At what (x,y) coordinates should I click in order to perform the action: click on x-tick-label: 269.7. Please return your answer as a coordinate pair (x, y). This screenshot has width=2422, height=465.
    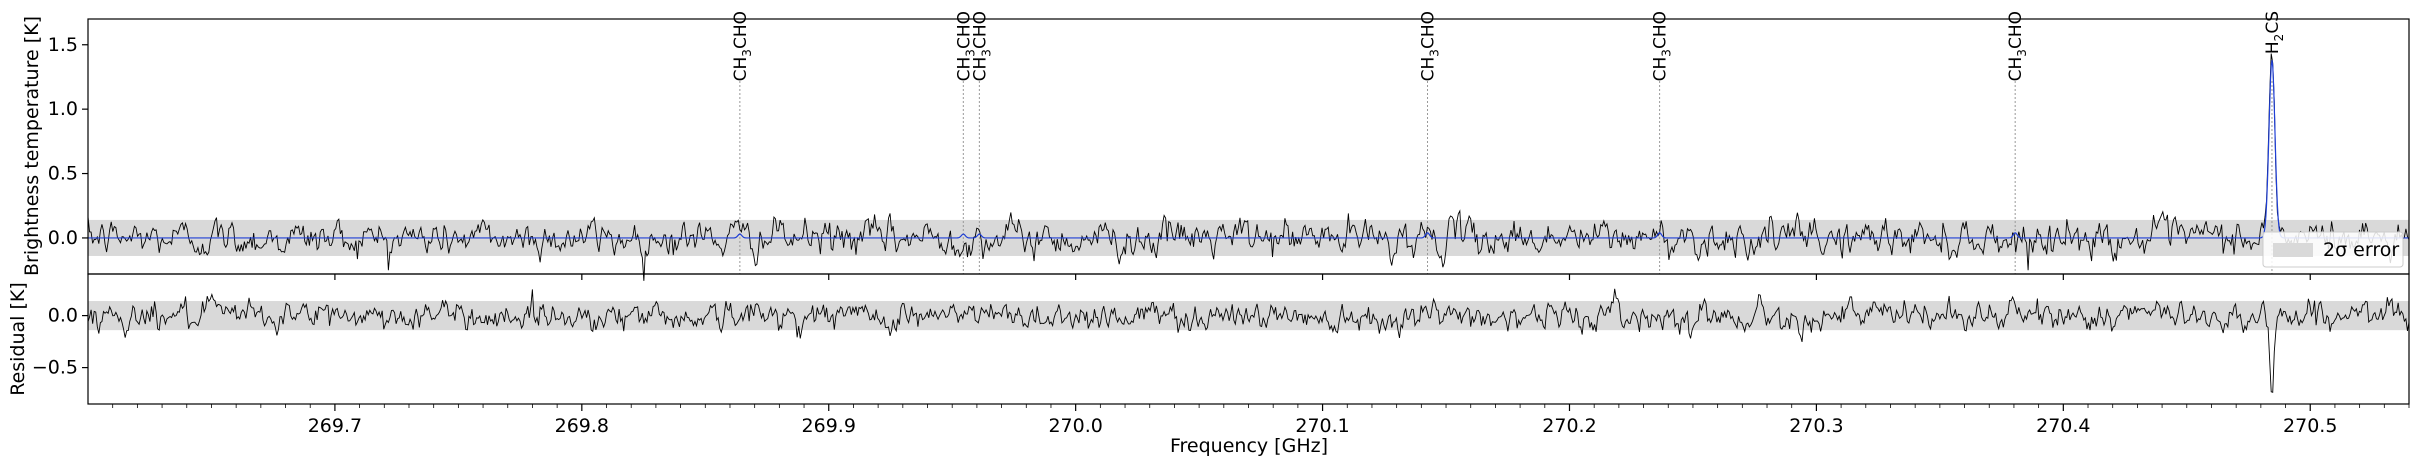
    Looking at the image, I should click on (335, 426).